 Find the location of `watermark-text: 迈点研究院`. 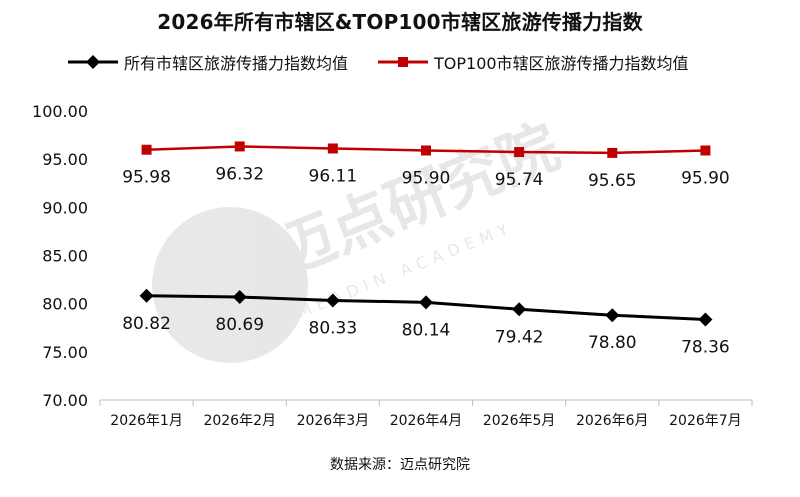

watermark-text: 迈点研究院 is located at coordinates (416, 200).